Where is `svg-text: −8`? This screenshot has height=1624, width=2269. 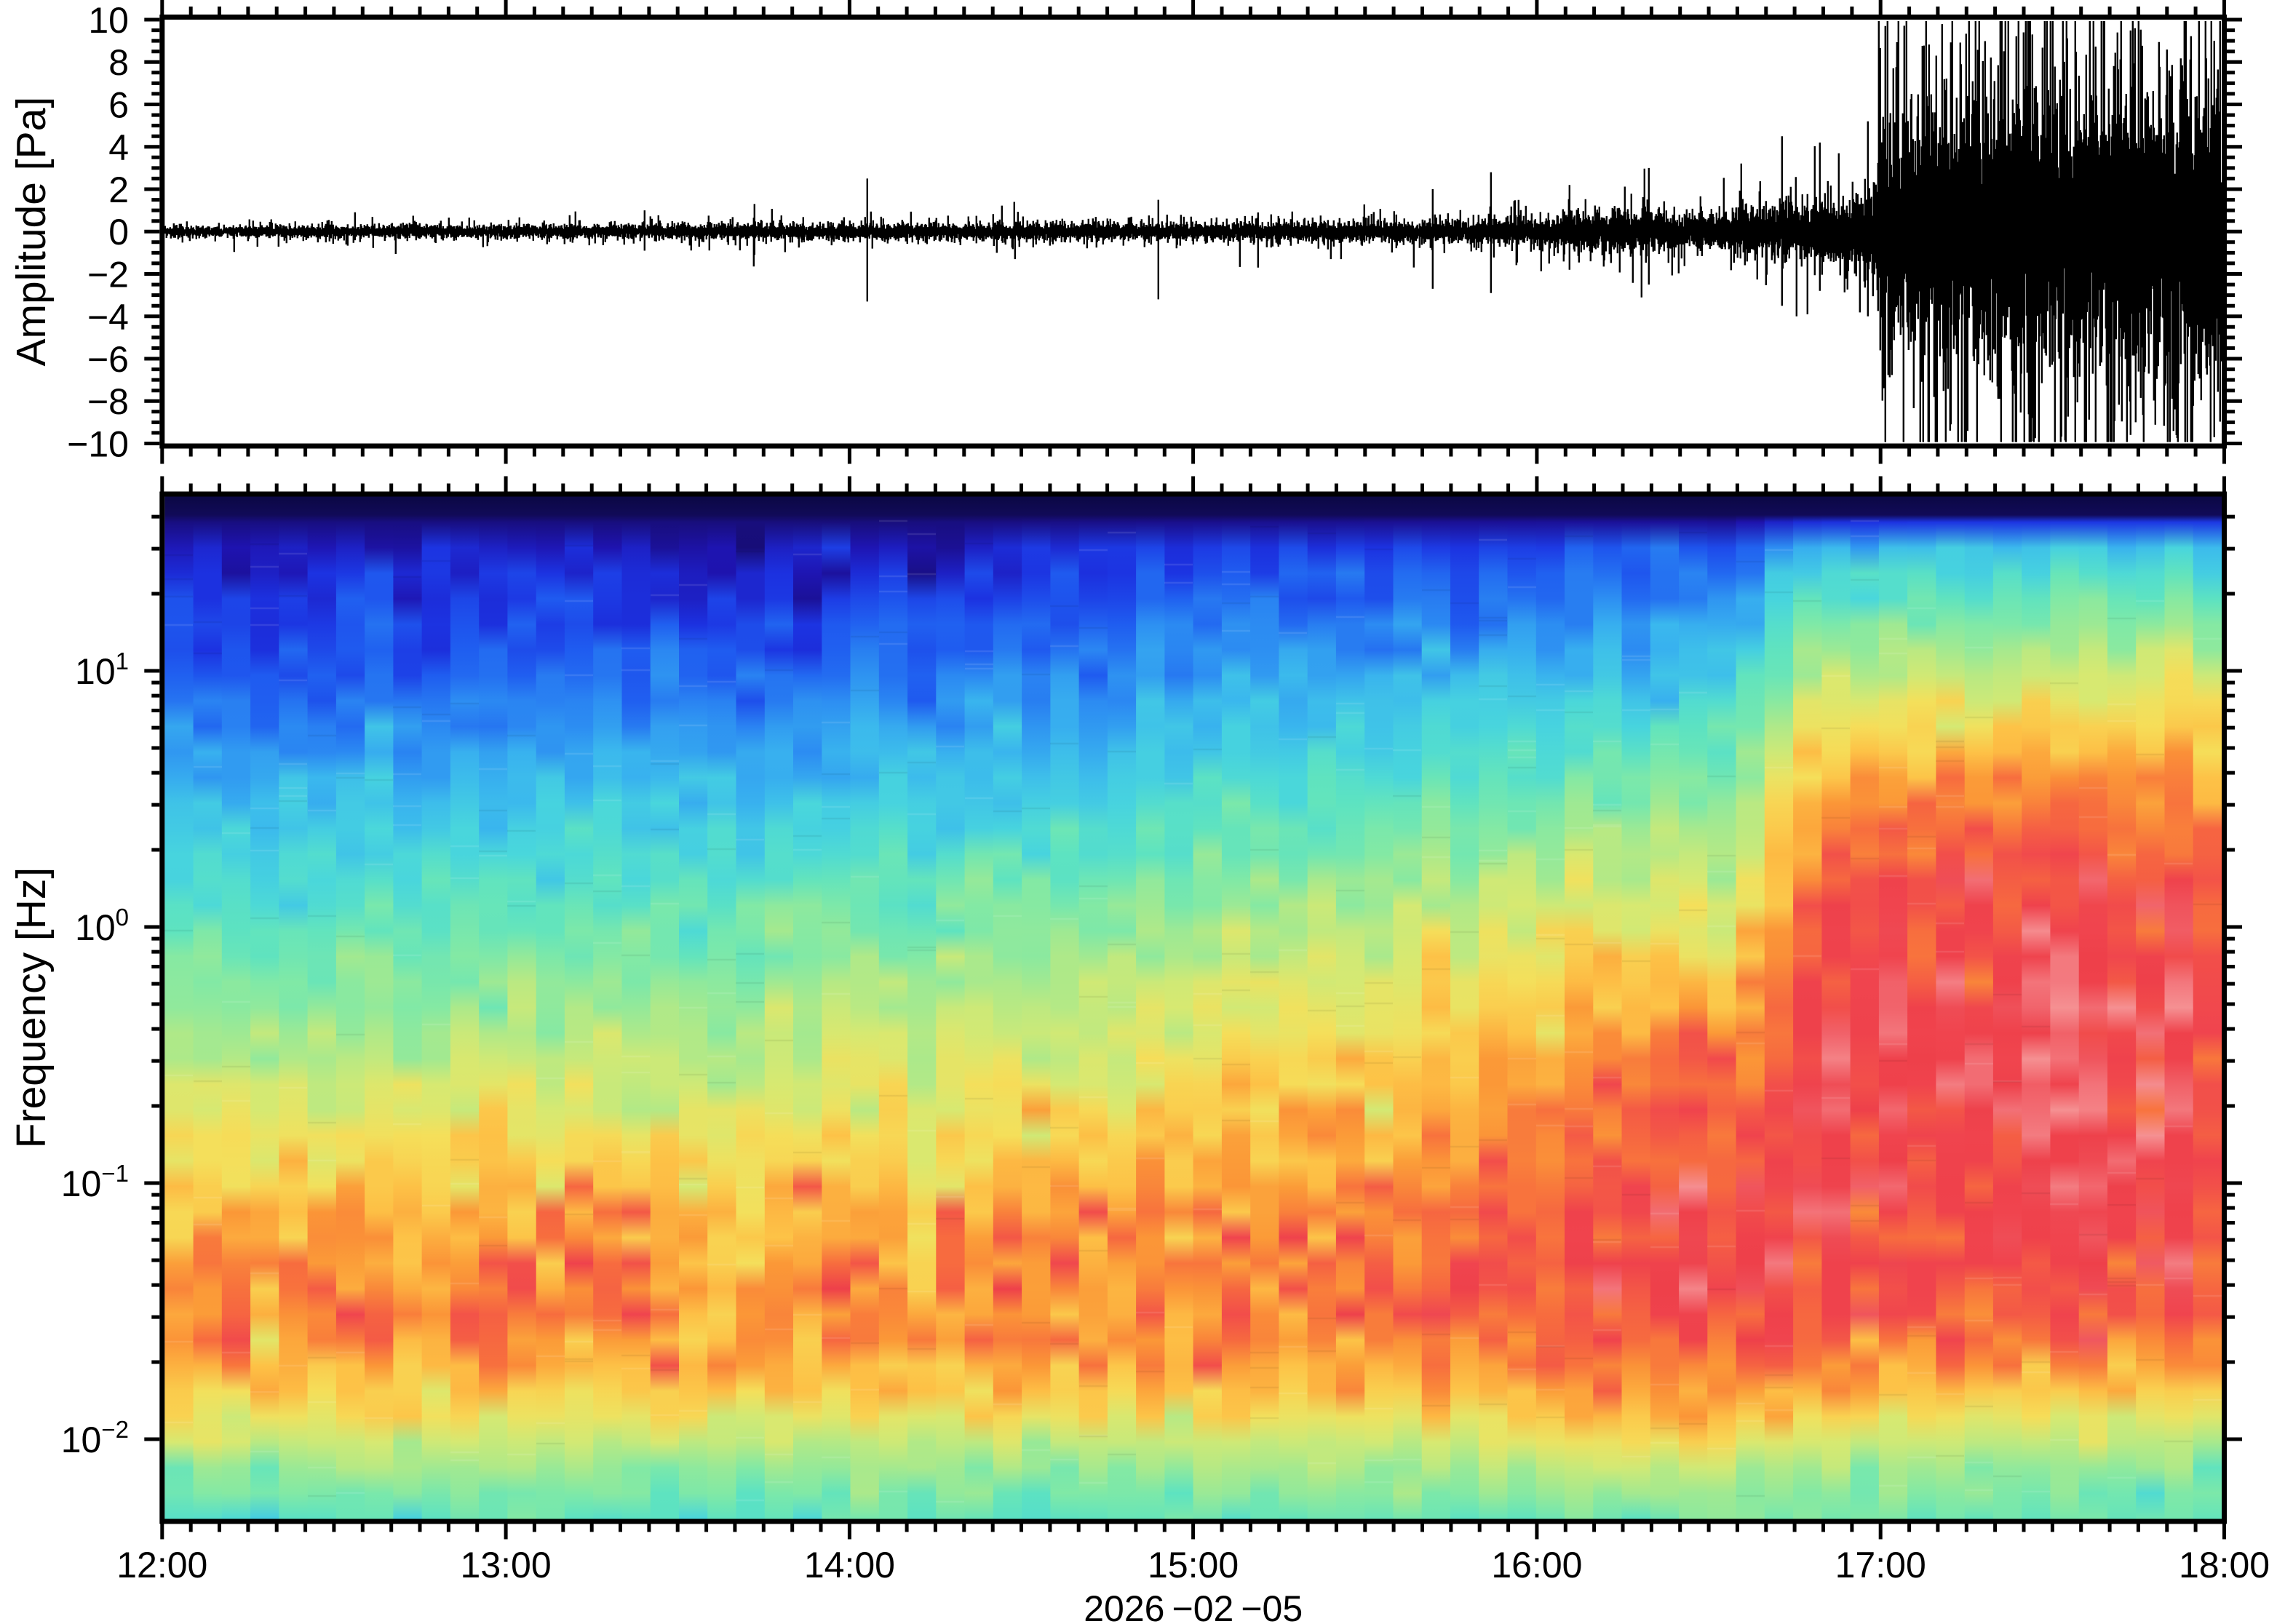
svg-text: −8 is located at coordinates (108, 401).